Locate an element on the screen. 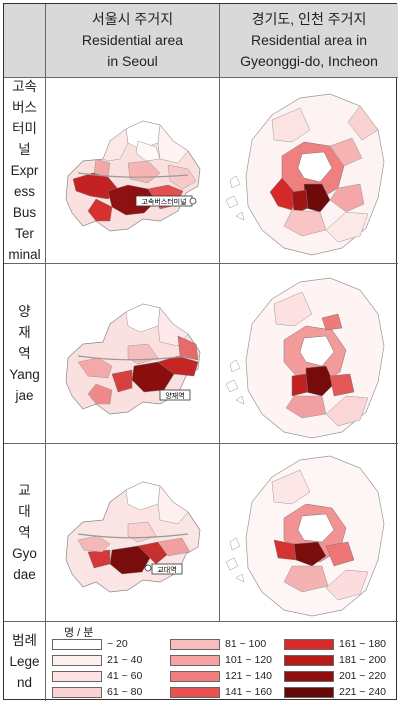 The image size is (400, 703). row-label-line: Bus is located at coordinates (24, 212).